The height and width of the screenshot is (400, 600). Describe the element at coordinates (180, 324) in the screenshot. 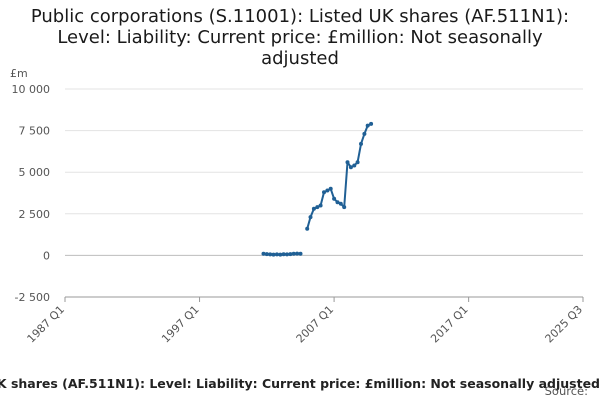

I see `x-tick-label: 1997 Q1` at that location.